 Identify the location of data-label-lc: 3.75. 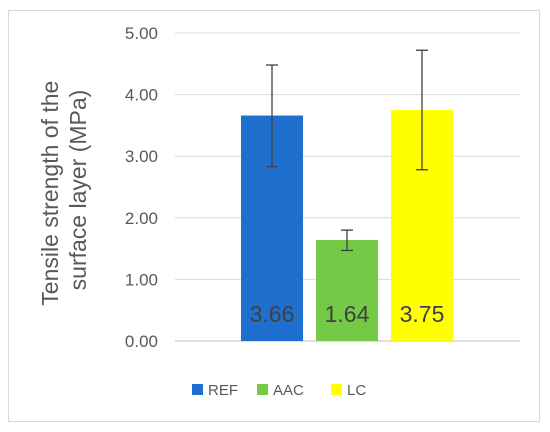
(422, 314).